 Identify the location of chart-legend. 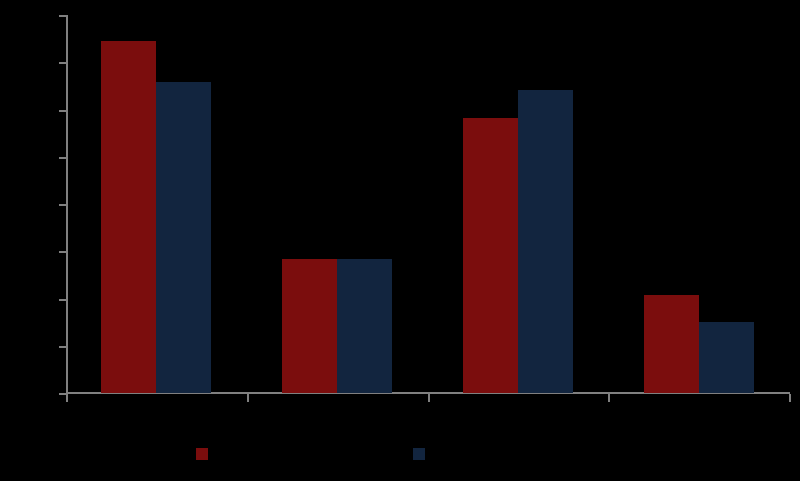
(400, 460).